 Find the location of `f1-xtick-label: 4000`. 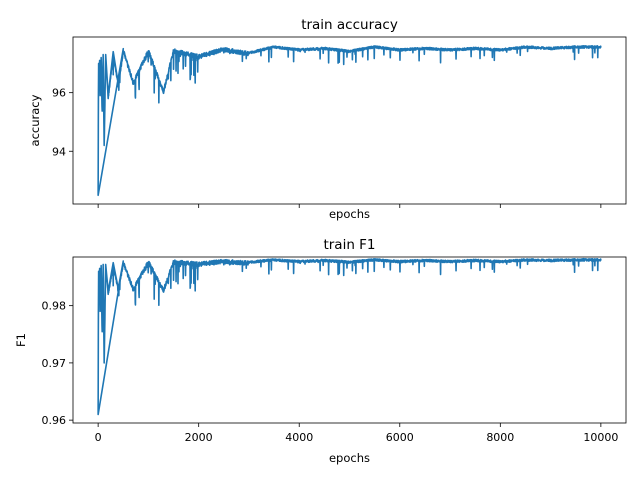

f1-xtick-label: 4000 is located at coordinates (299, 437).